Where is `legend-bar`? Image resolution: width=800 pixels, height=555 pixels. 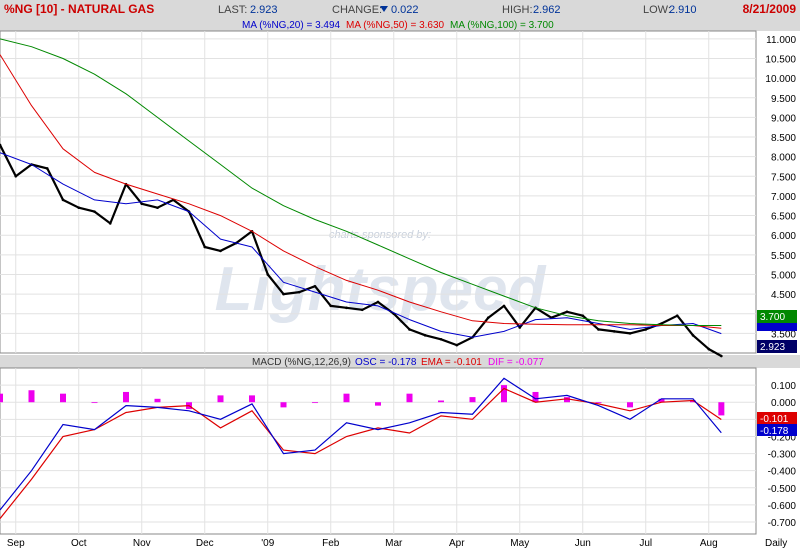
legend-bar is located at coordinates (400, 24).